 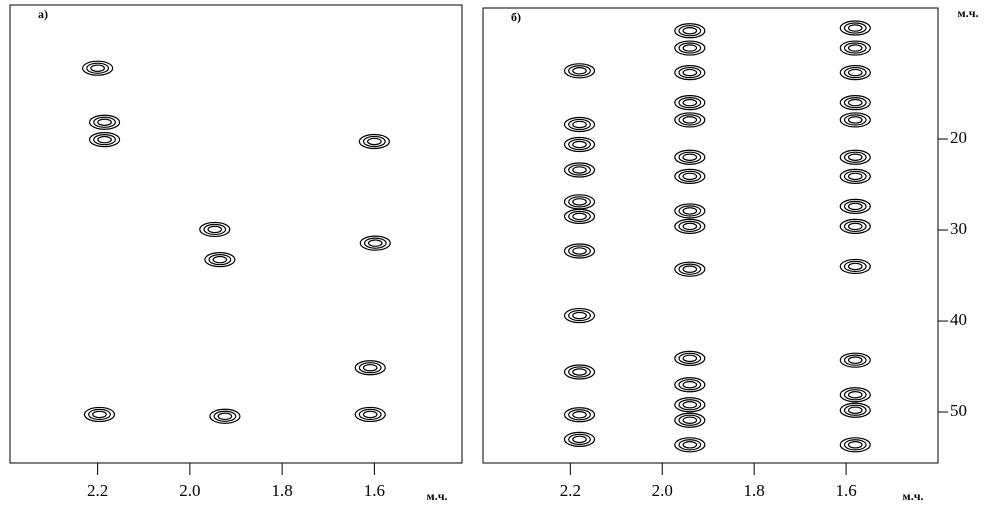 What do you see at coordinates (958, 319) in the screenshot?
I see `y-tick-label: 40` at bounding box center [958, 319].